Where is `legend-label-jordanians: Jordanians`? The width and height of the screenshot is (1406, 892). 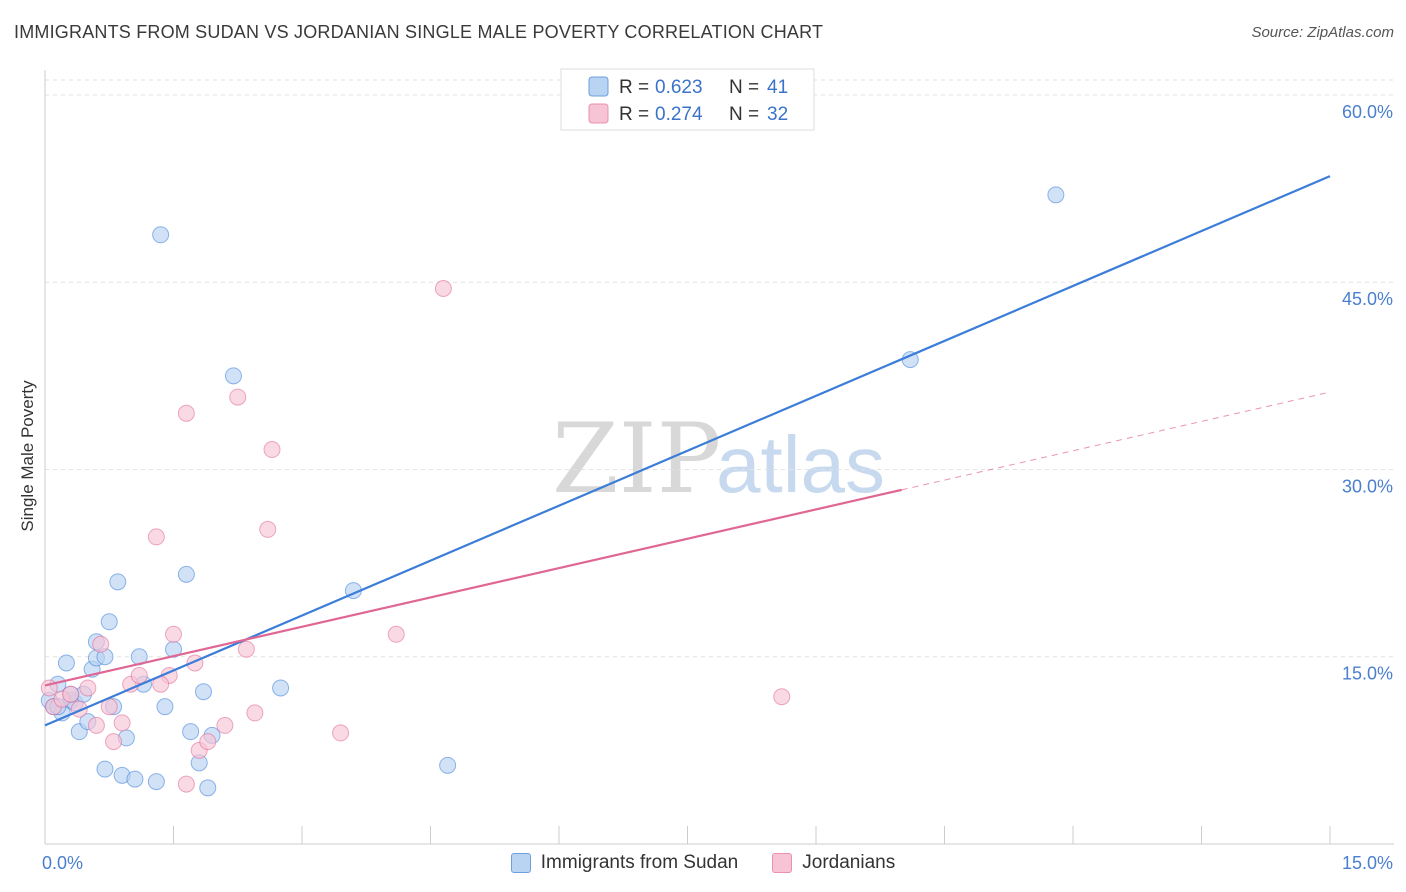 legend-label-jordanians: Jordanians is located at coordinates (849, 862).